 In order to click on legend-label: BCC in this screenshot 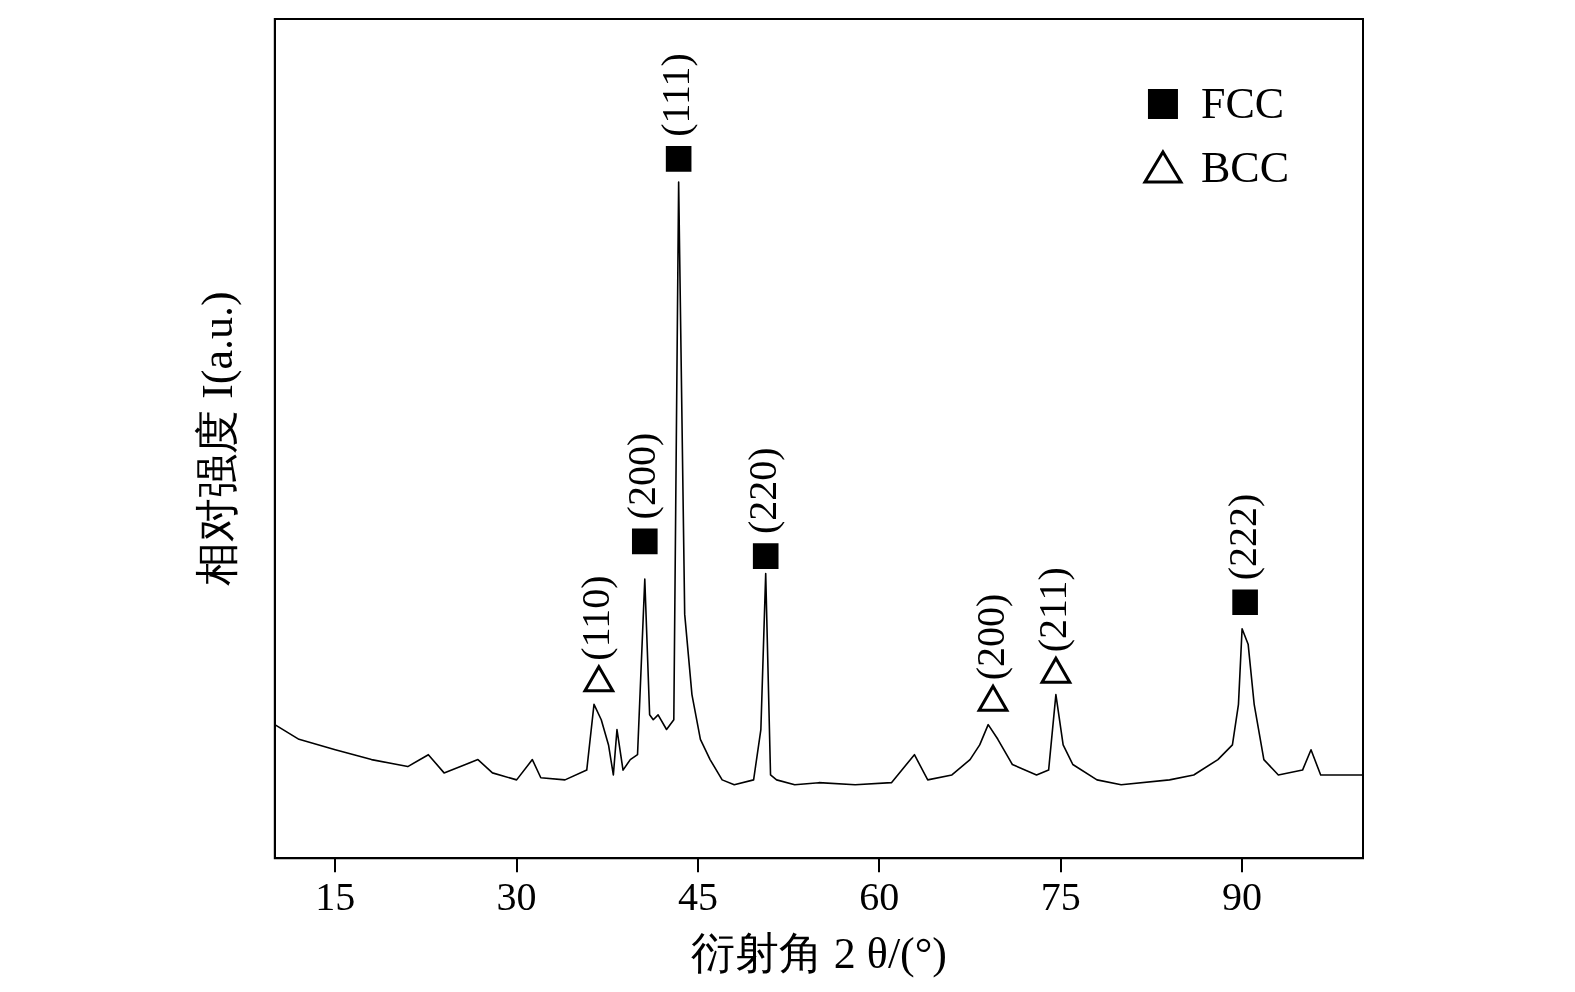, I will do `click(1244, 167)`.